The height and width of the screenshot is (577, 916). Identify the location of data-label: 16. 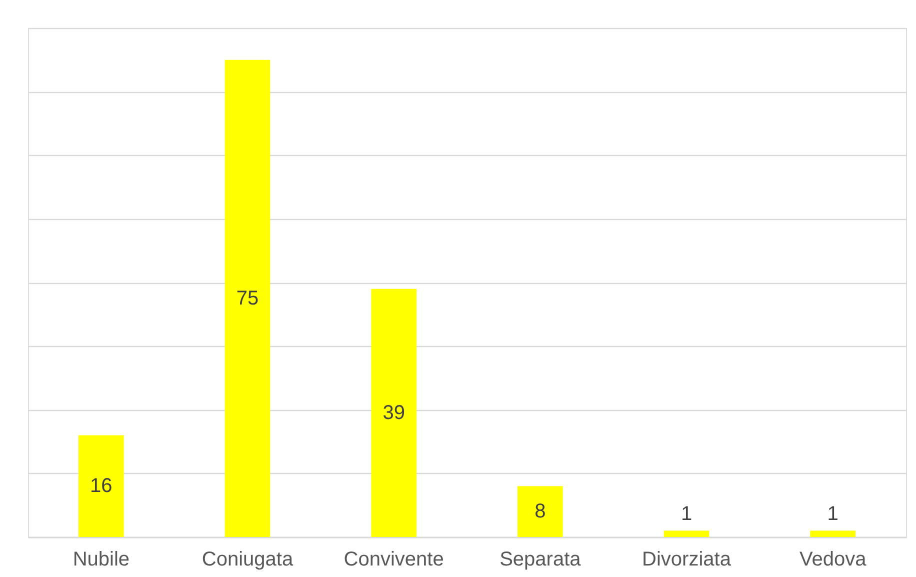
(101, 486).